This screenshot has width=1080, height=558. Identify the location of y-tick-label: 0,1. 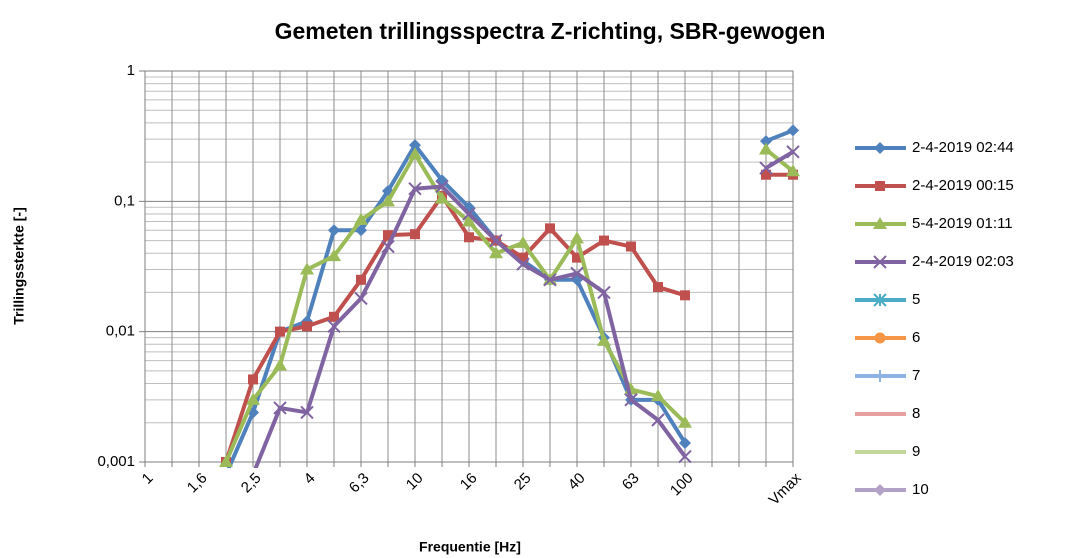
(124, 200).